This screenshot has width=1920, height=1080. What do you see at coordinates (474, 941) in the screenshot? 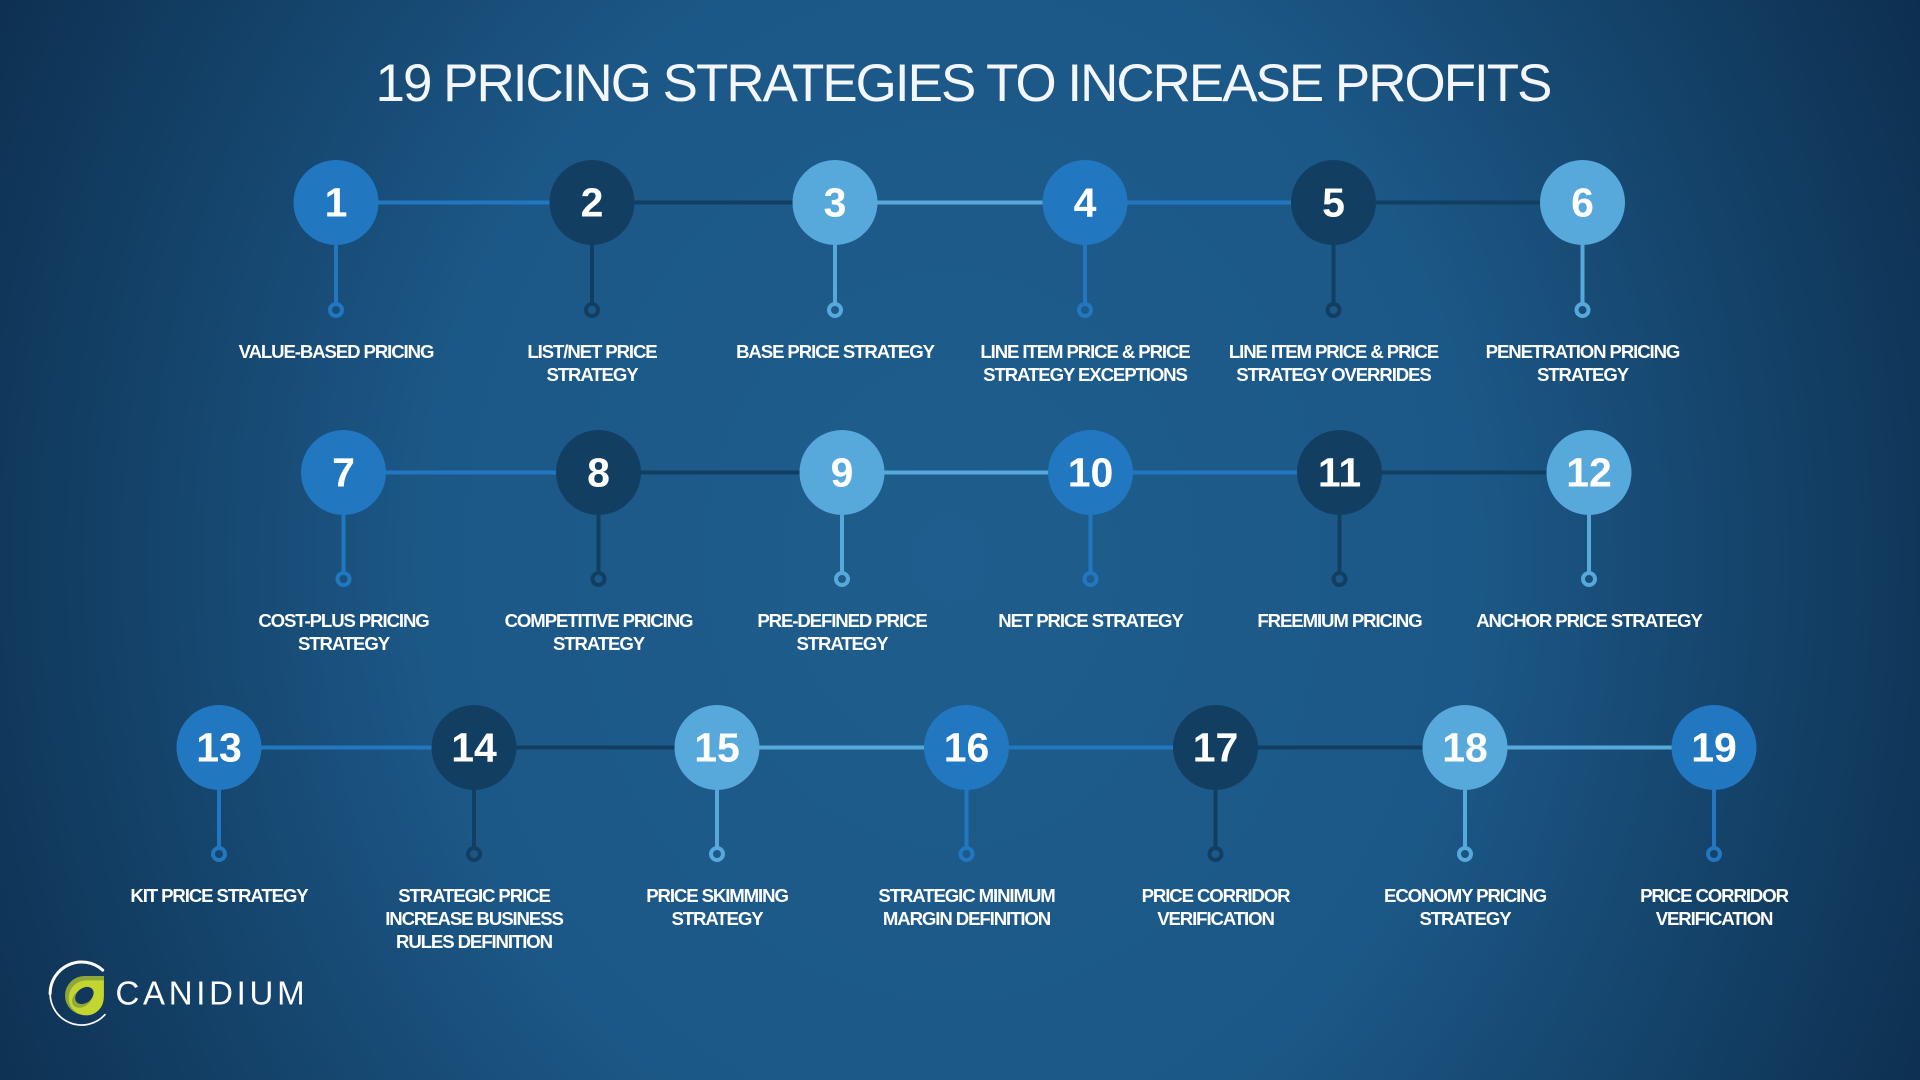
I see `svg-text: RULES DEFINITION` at bounding box center [474, 941].